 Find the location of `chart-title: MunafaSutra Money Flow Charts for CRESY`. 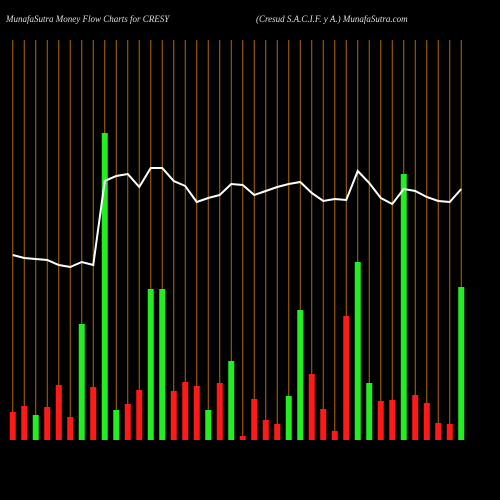

chart-title: MunafaSutra Money Flow Charts for CRESY is located at coordinates (87, 19).